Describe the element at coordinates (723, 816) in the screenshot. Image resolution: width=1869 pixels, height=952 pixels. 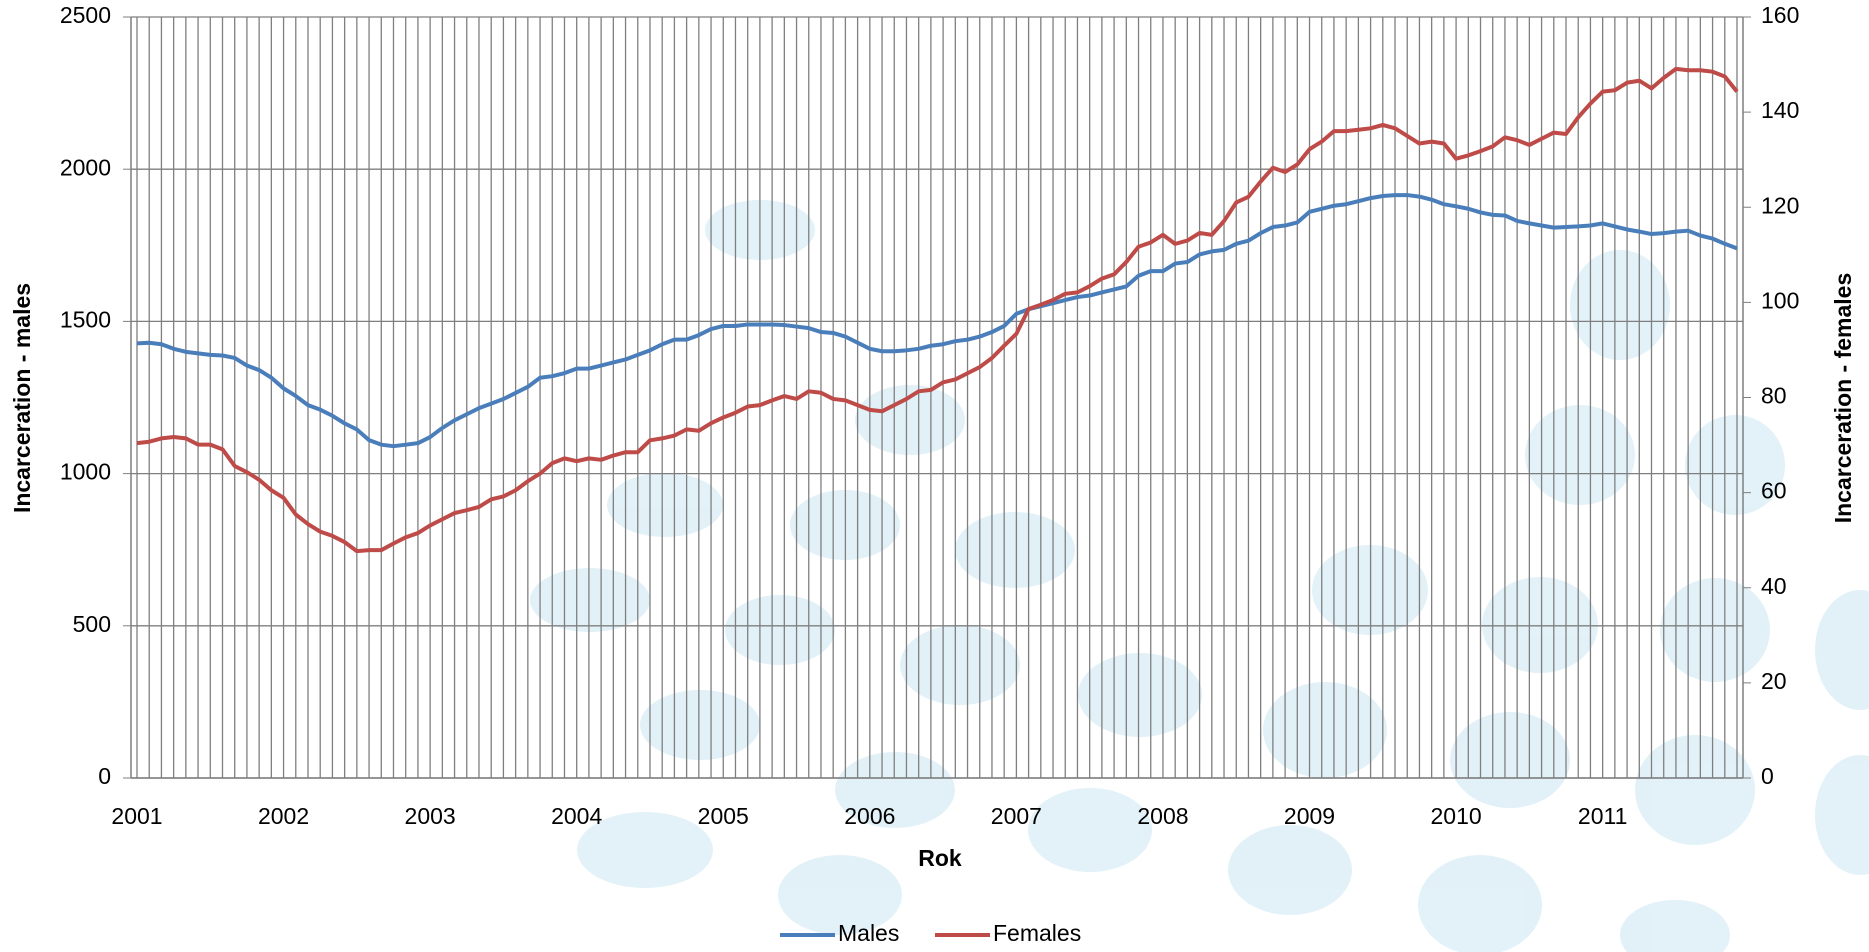
I see `x-tick-label: 2005` at that location.